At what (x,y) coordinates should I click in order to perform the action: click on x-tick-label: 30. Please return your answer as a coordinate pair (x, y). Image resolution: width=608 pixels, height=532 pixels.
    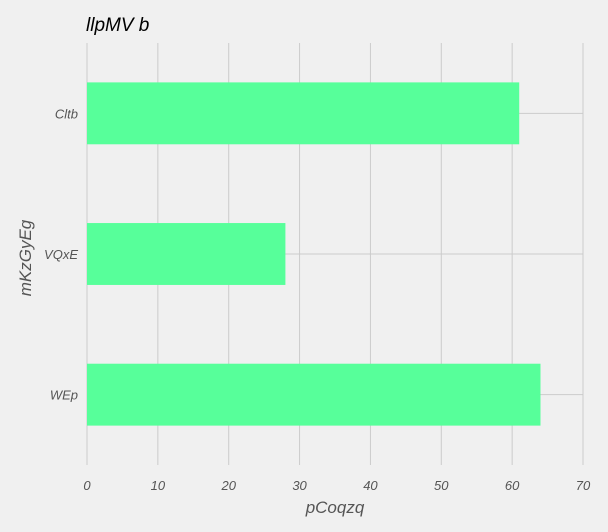
    Looking at the image, I should click on (299, 485).